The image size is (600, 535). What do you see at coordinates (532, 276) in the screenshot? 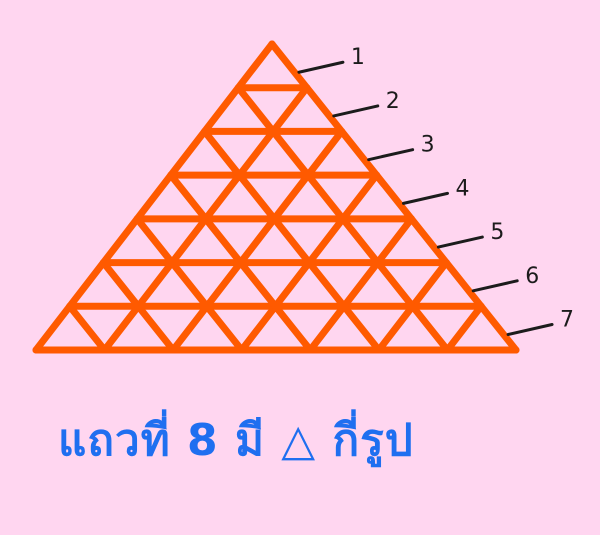
I see `row-label: 6` at bounding box center [532, 276].